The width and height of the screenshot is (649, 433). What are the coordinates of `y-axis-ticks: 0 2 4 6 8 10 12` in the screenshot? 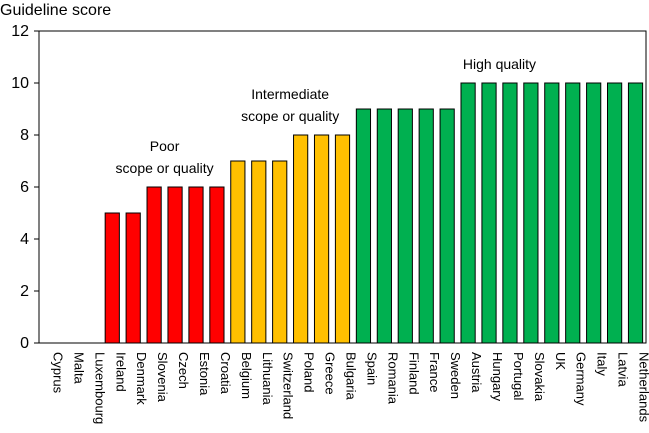 It's located at (25, 187).